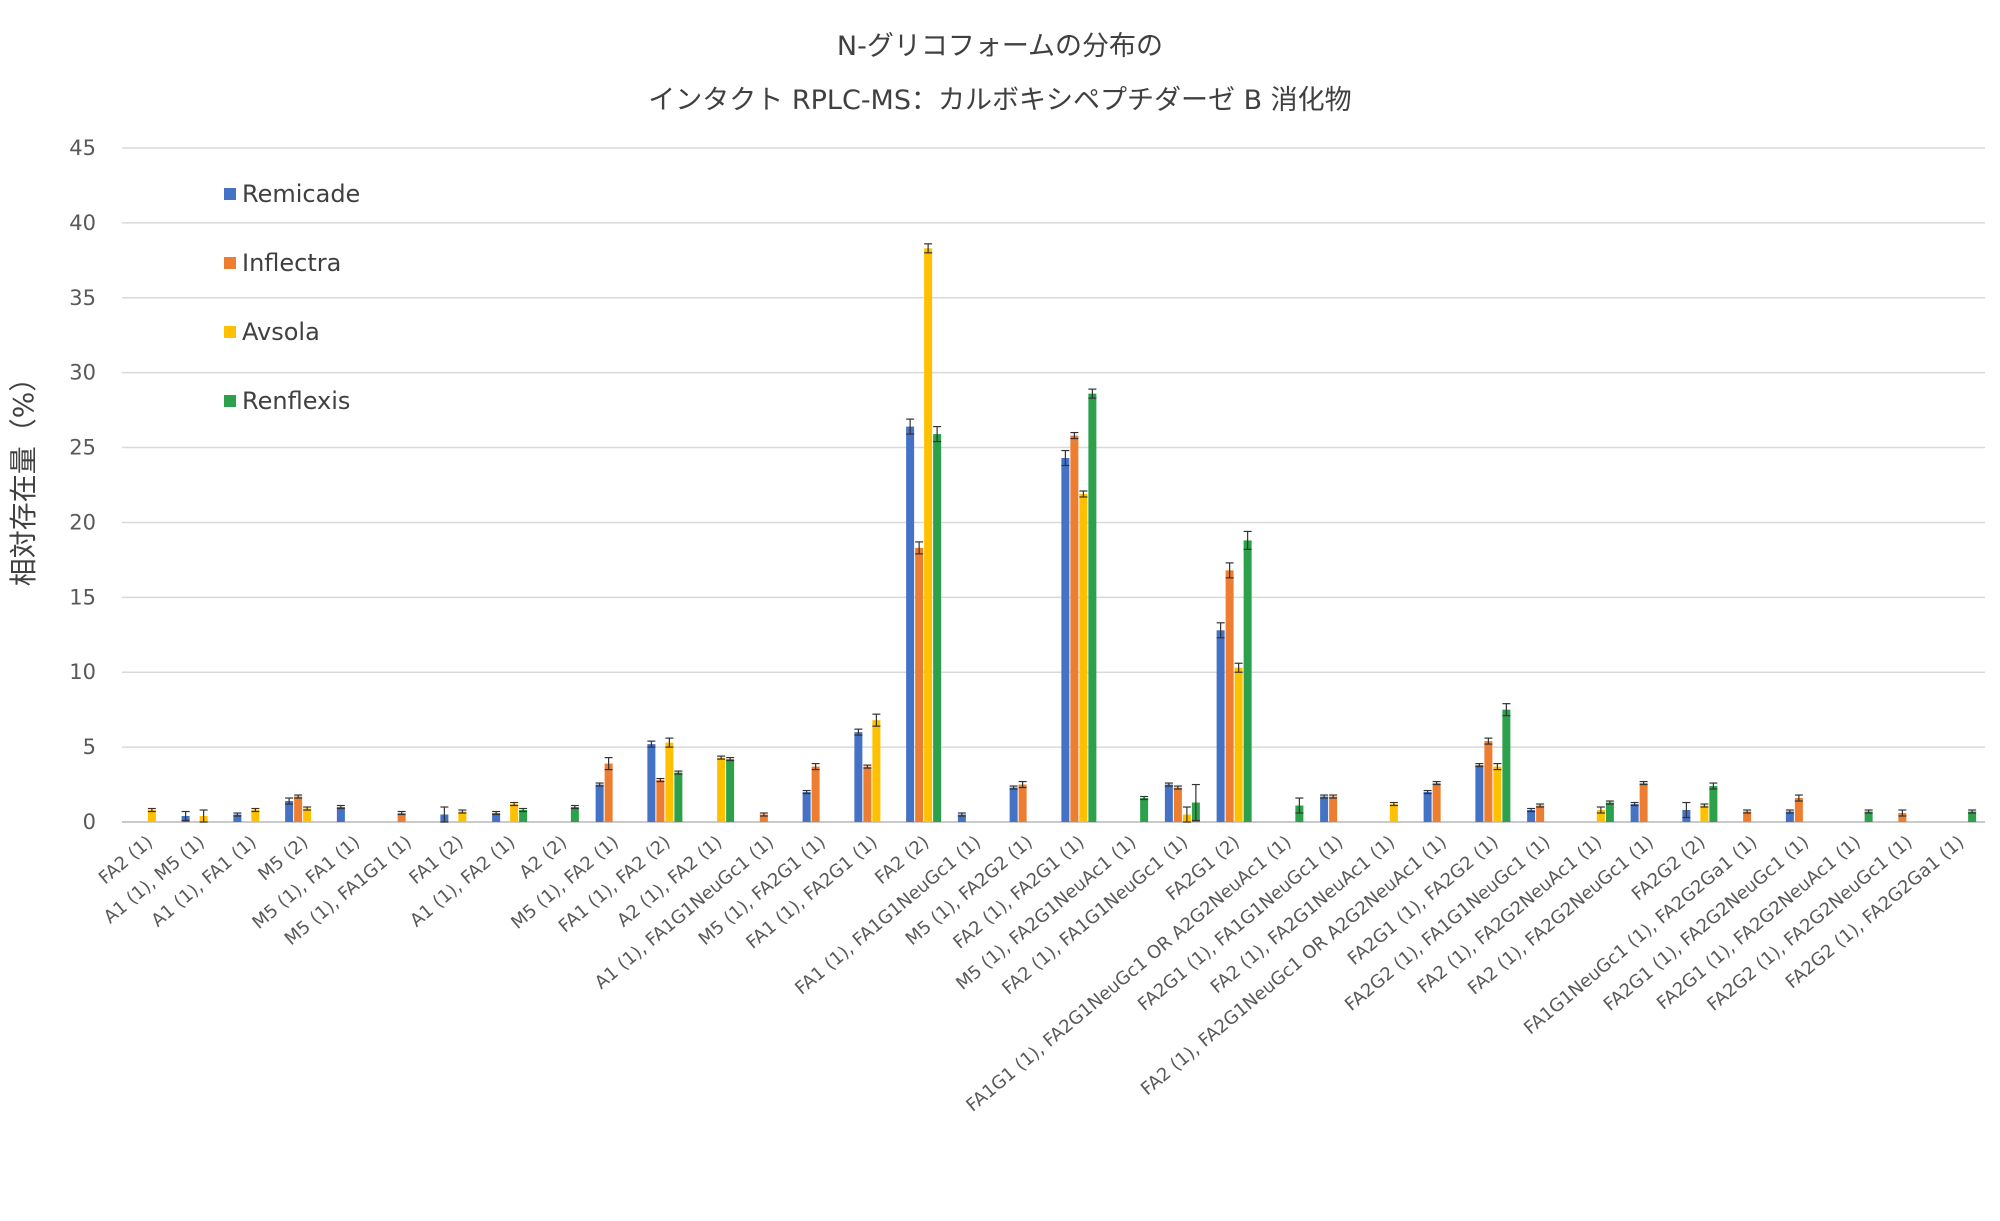 This screenshot has width=2000, height=1221. I want to click on y-tick-label: 15, so click(82, 597).